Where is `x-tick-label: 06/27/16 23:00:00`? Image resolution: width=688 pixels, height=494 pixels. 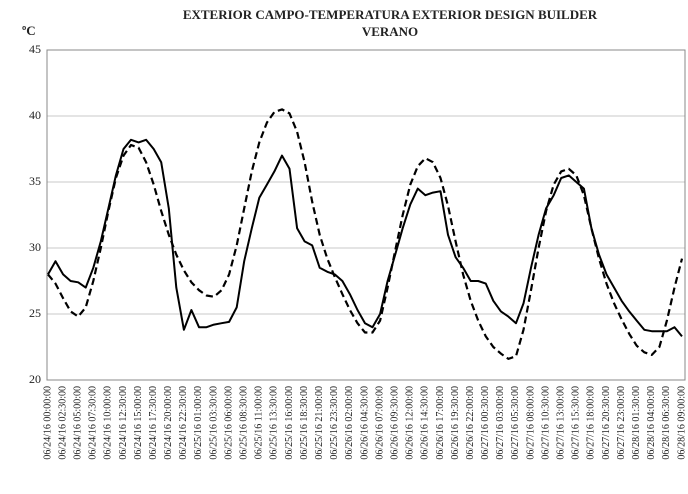
x-tick-label: 06/27/16 23:00:00 is located at coordinates (621, 423).